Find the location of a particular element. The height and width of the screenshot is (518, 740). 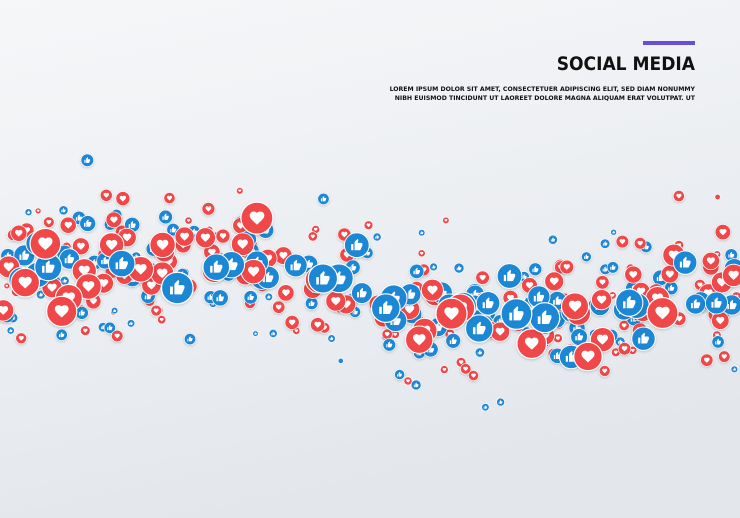

bubble is located at coordinates (717, 197).